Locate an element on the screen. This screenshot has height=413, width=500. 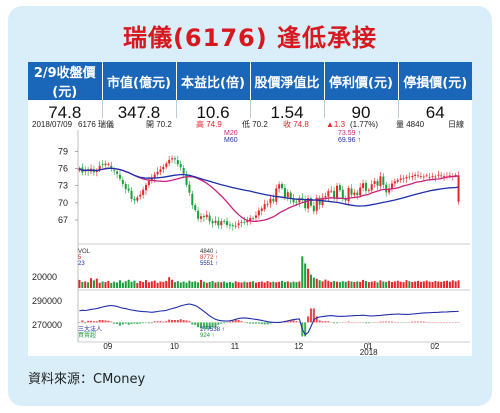
price-tick-label-4: 67 is located at coordinates (63, 220).